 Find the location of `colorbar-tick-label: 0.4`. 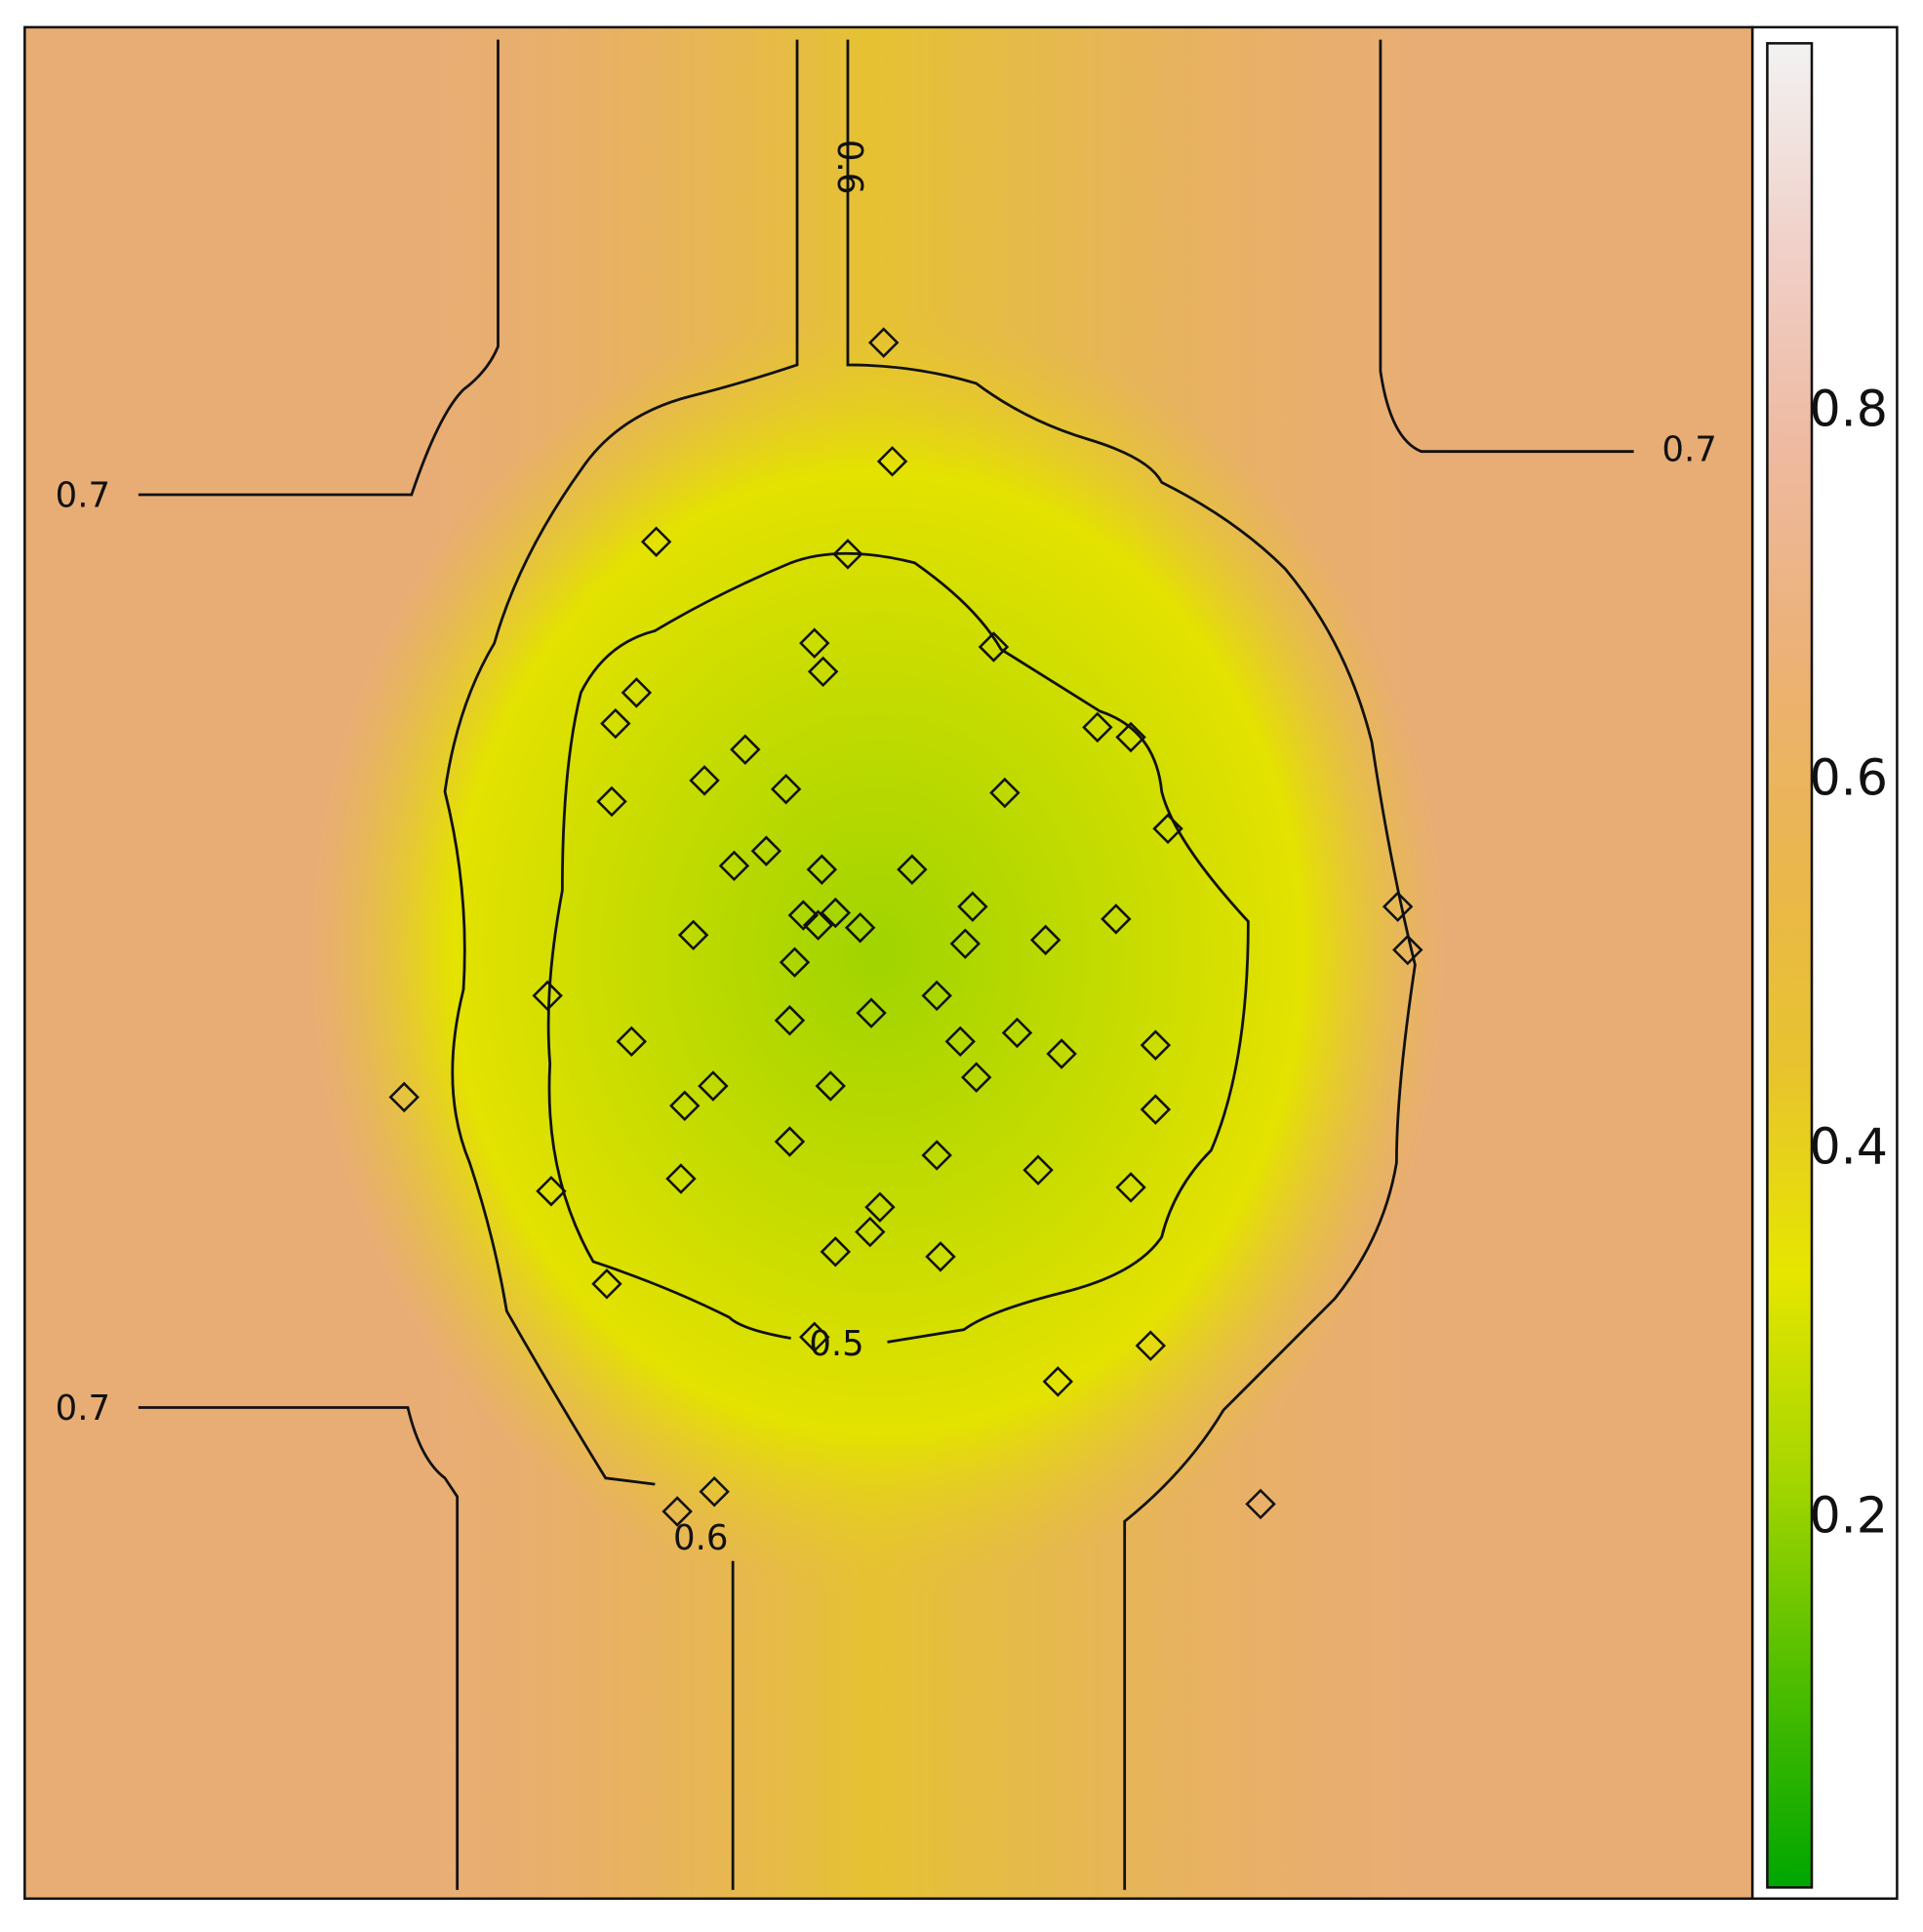

colorbar-tick-label: 0.4 is located at coordinates (1848, 1146).